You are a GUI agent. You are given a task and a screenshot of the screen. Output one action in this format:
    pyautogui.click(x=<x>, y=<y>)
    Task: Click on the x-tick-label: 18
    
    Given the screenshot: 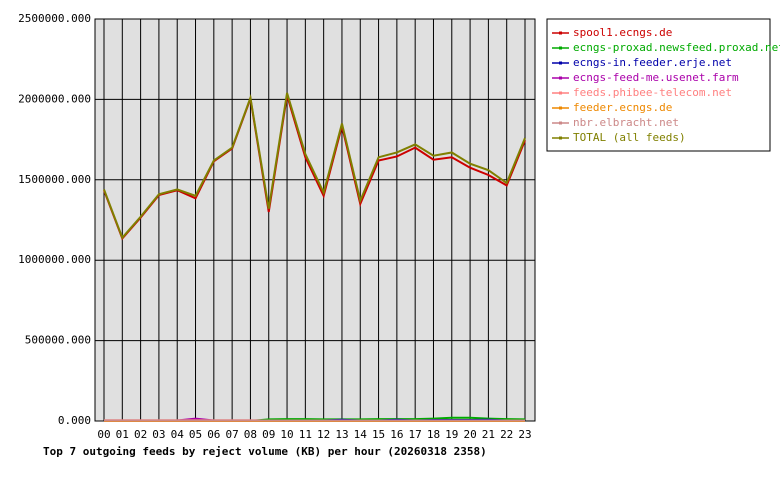 What is the action you would take?
    pyautogui.click(x=433, y=434)
    